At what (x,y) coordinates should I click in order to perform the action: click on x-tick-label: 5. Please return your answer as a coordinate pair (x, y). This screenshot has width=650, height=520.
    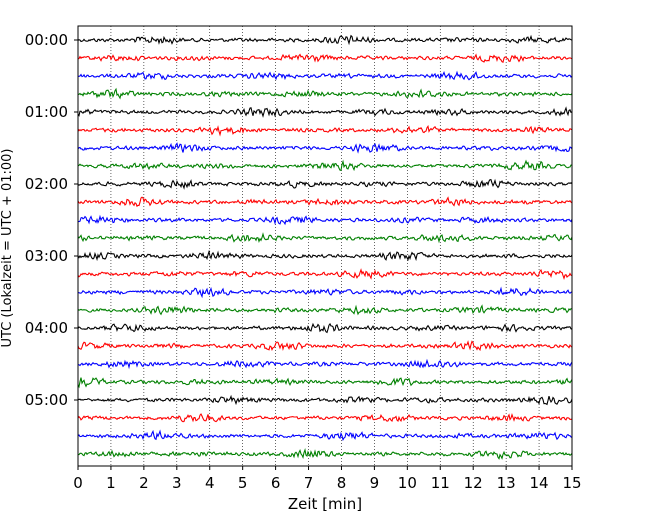
    Looking at the image, I should click on (243, 483).